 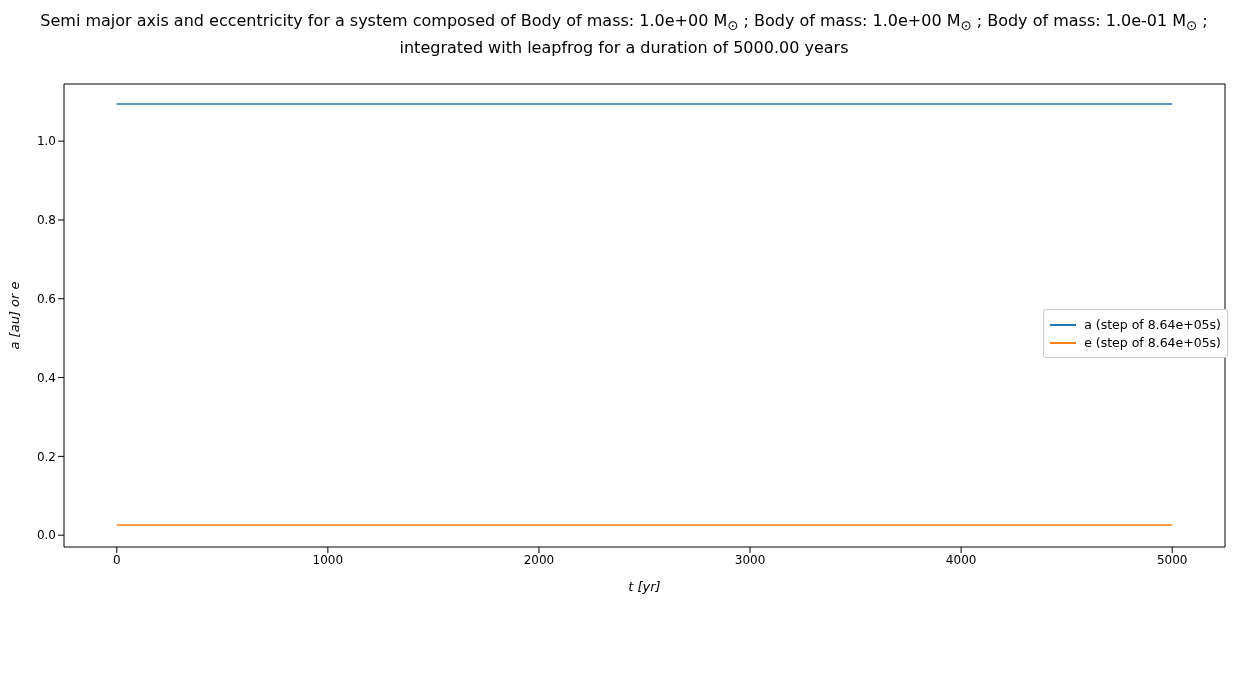 What do you see at coordinates (46, 299) in the screenshot?
I see `y-tick-label: 0.6` at bounding box center [46, 299].